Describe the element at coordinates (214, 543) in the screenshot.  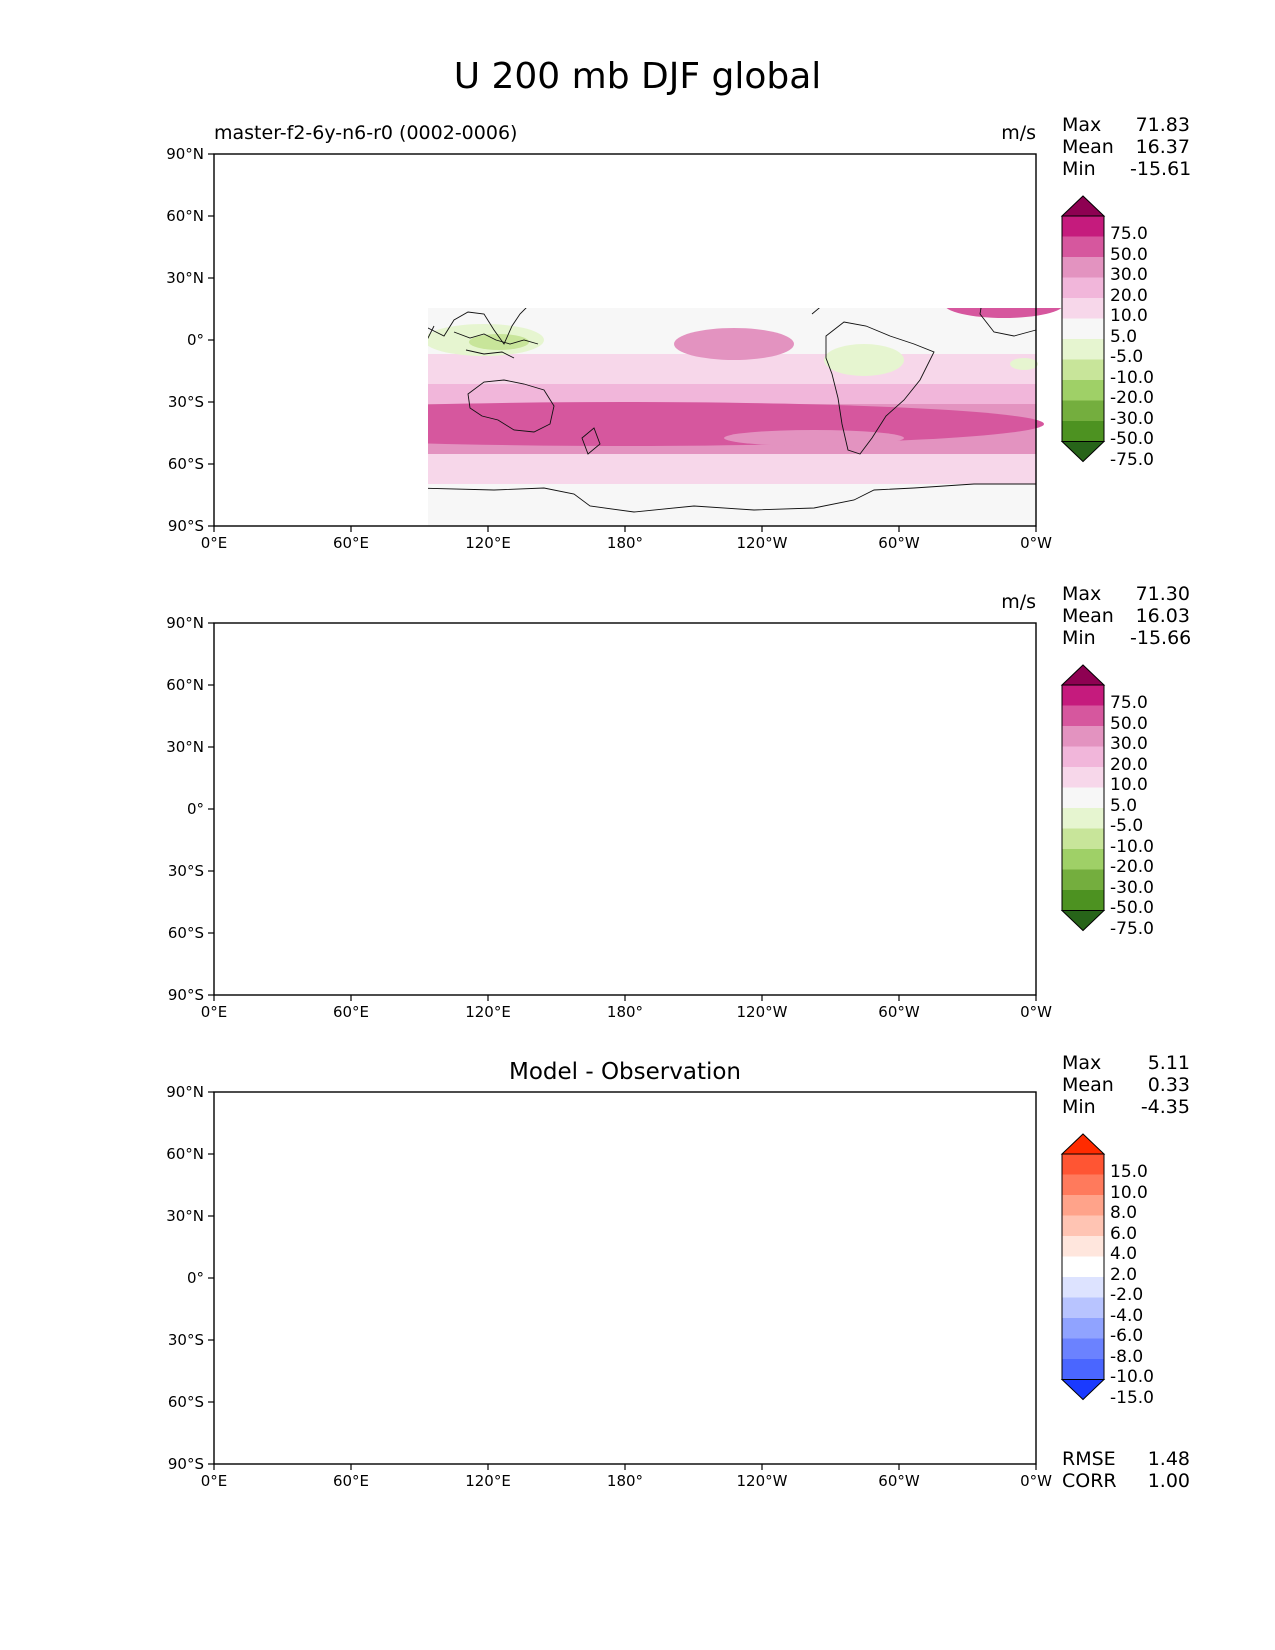
I see `lon-tick-label: 0°E` at that location.